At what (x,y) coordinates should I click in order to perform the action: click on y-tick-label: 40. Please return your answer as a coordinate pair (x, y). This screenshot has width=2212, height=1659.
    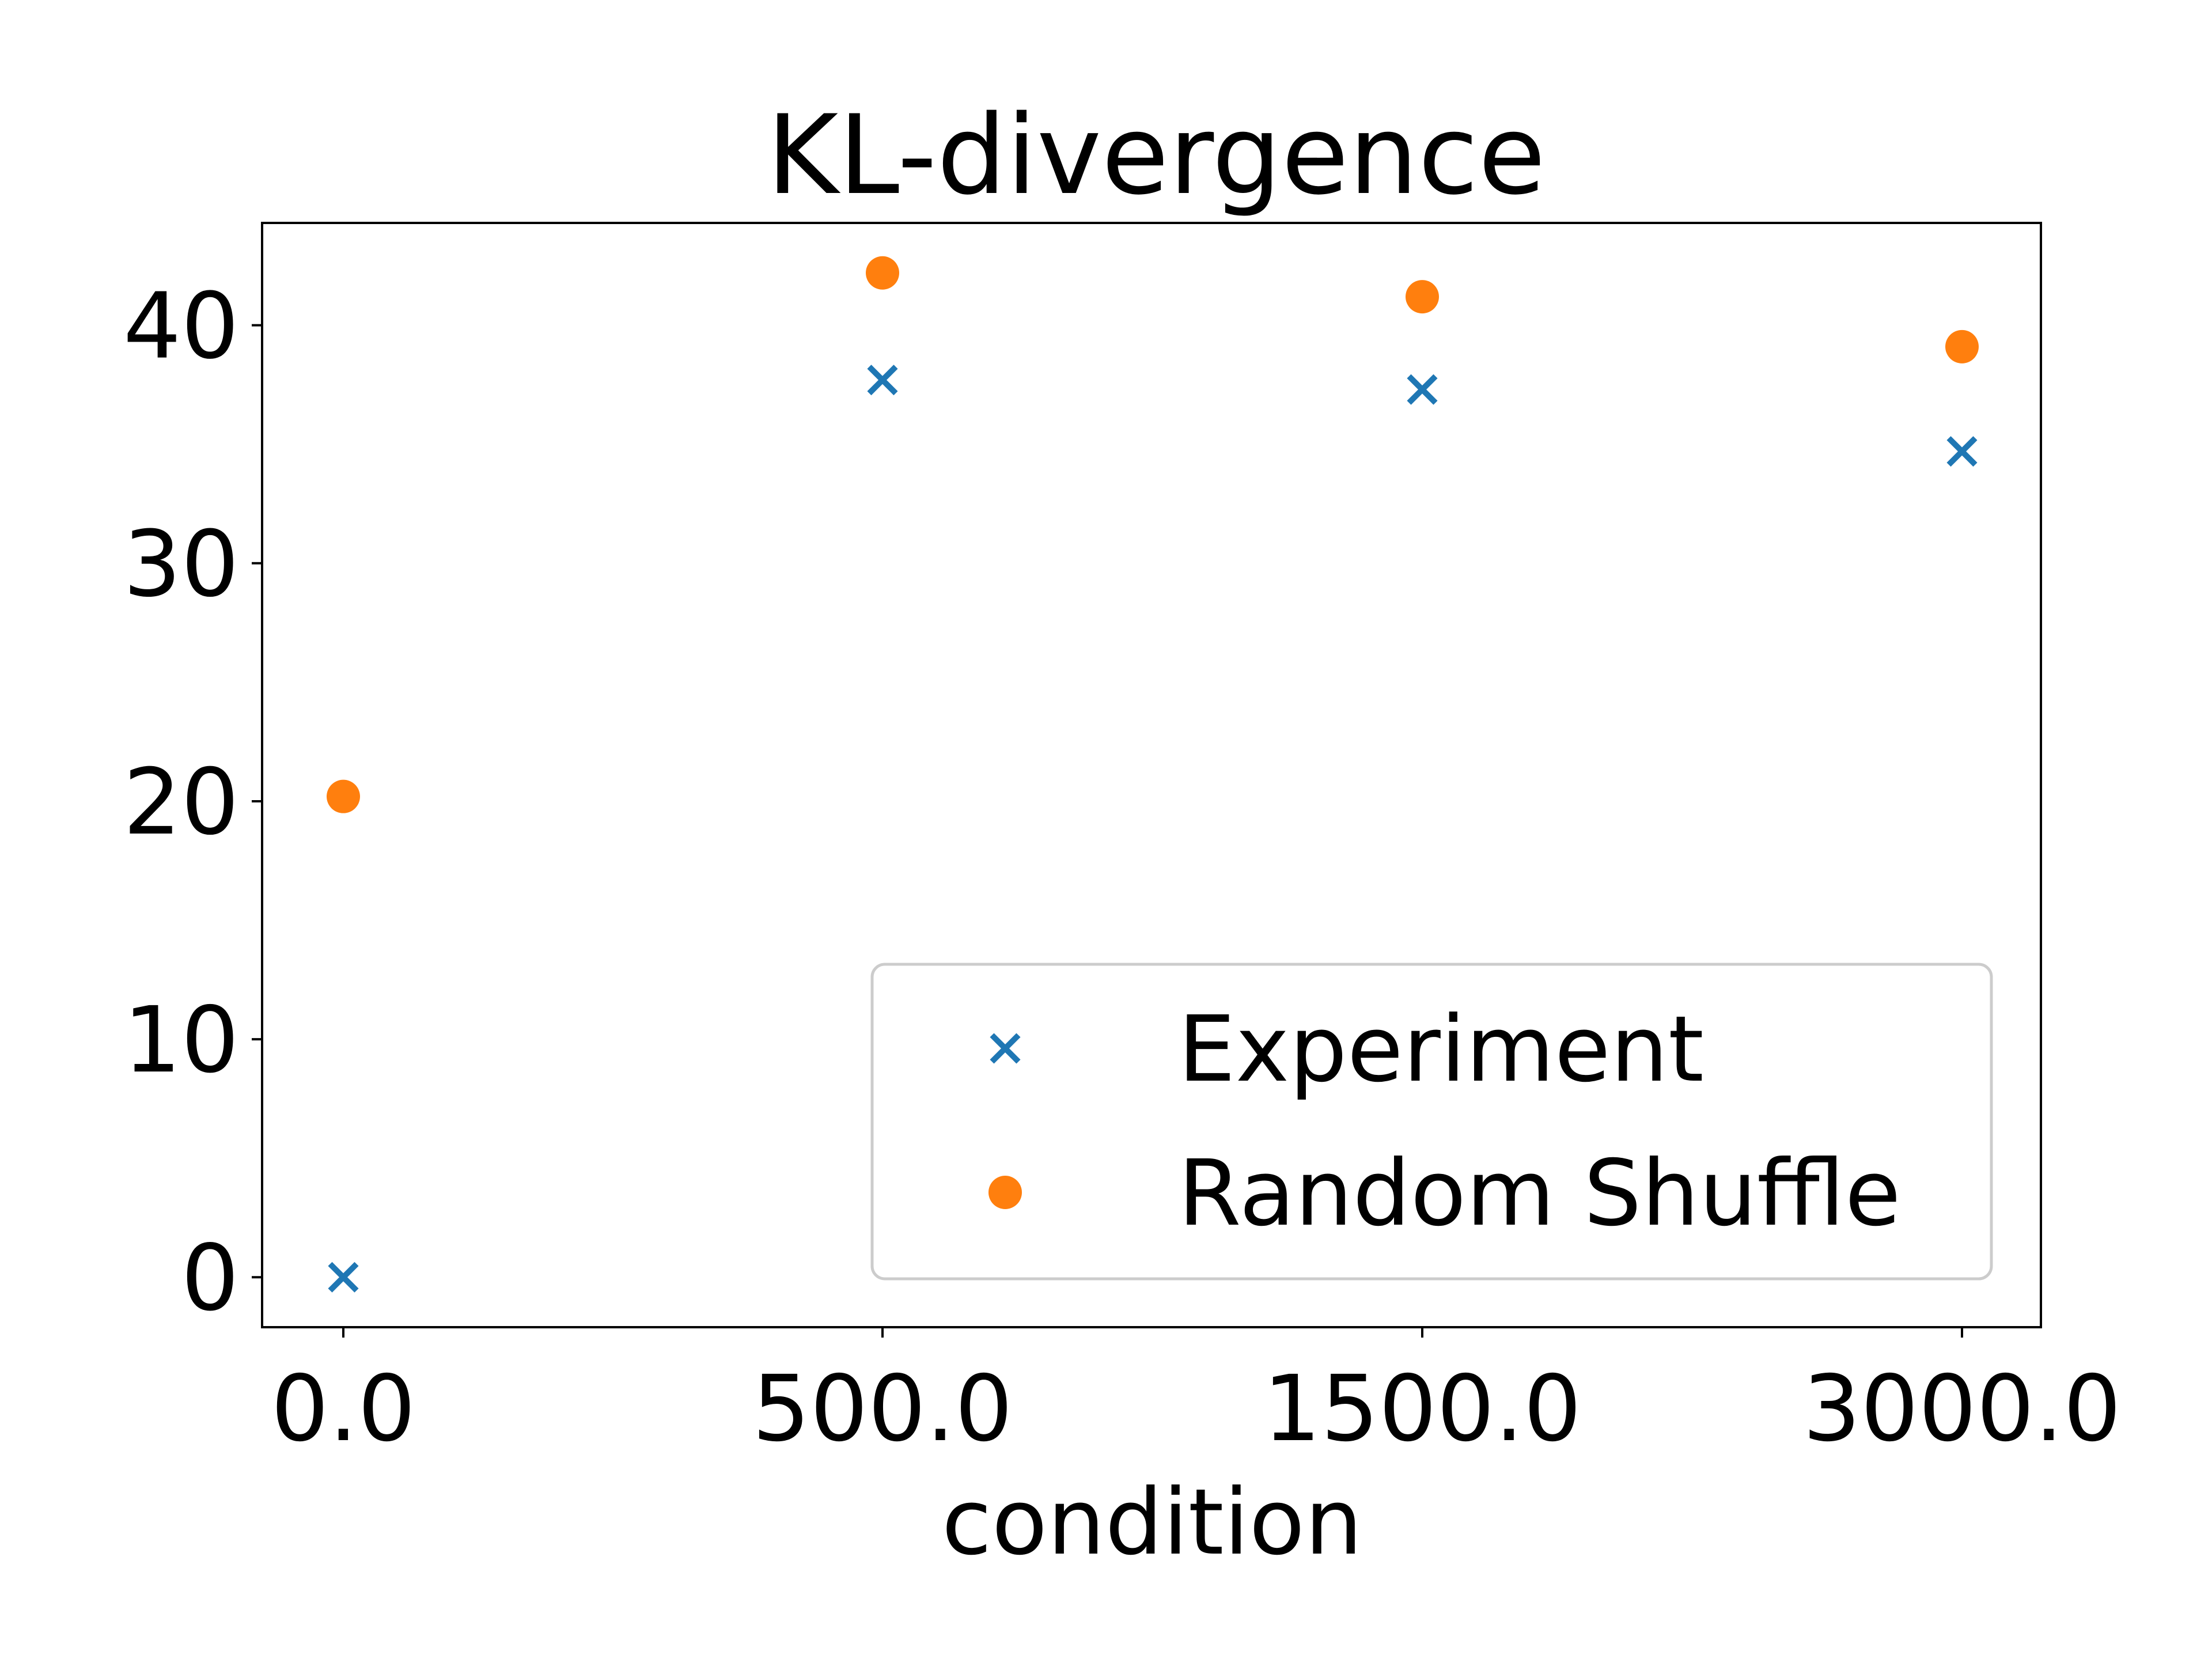
    Looking at the image, I should click on (181, 327).